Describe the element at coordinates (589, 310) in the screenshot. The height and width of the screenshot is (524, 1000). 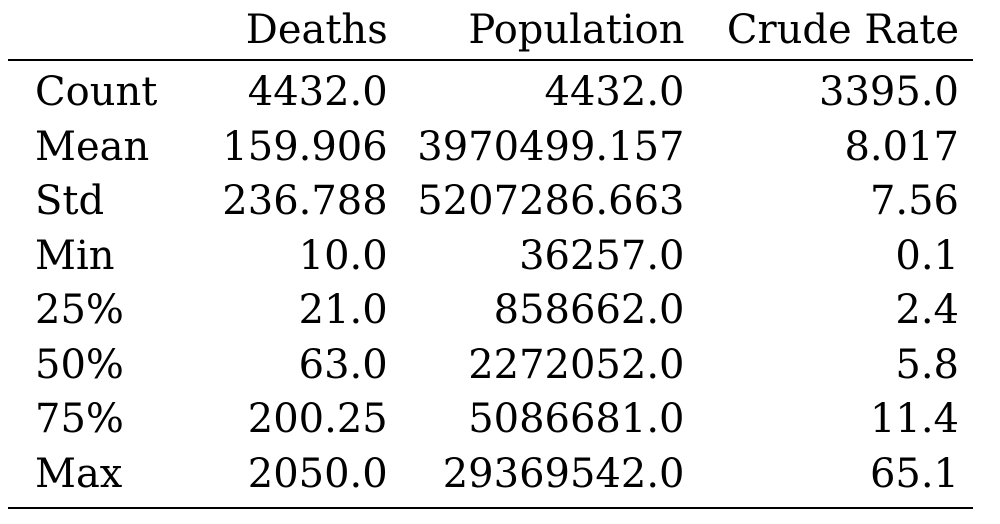
I see `cell-population: 858662.0` at that location.